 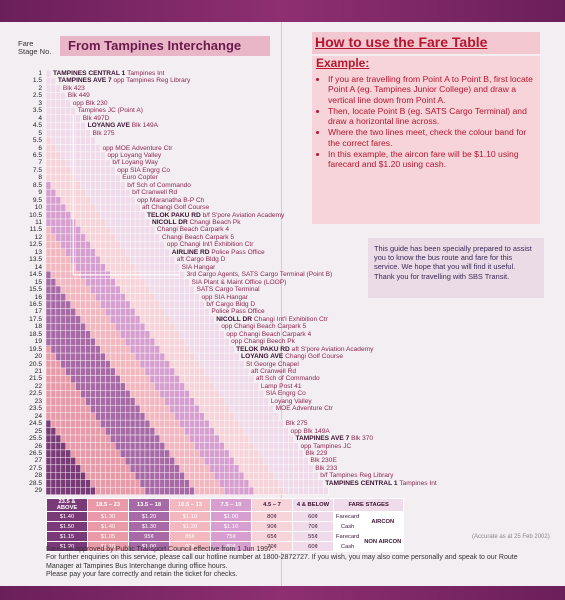 What do you see at coordinates (332, 349) in the screenshot?
I see `stop-detail: aft S'pore Aviation Academy` at bounding box center [332, 349].